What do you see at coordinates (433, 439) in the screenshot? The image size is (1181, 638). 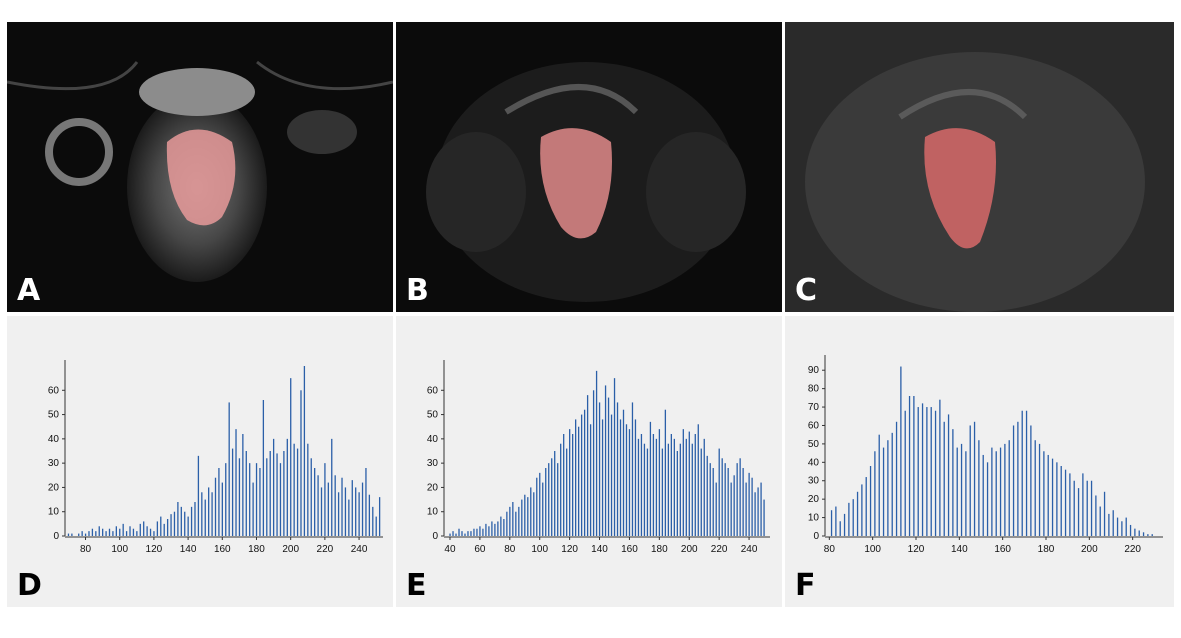 I see `y-tick-label: 40` at bounding box center [433, 439].